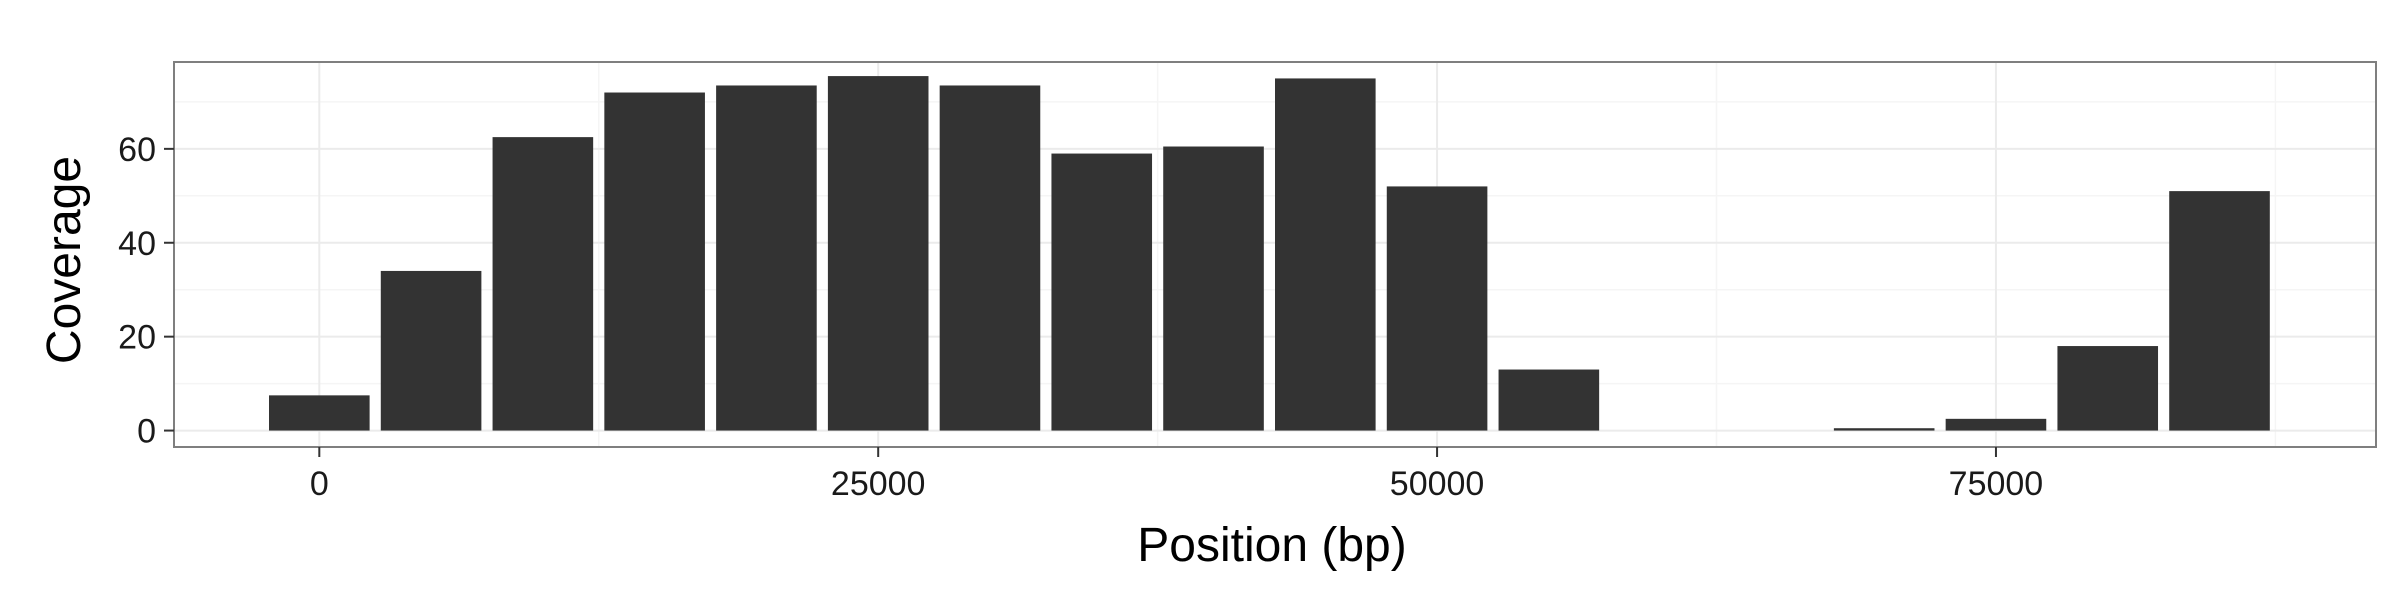 The width and height of the screenshot is (2400, 600). I want to click on y-tick-label: 60, so click(137, 150).